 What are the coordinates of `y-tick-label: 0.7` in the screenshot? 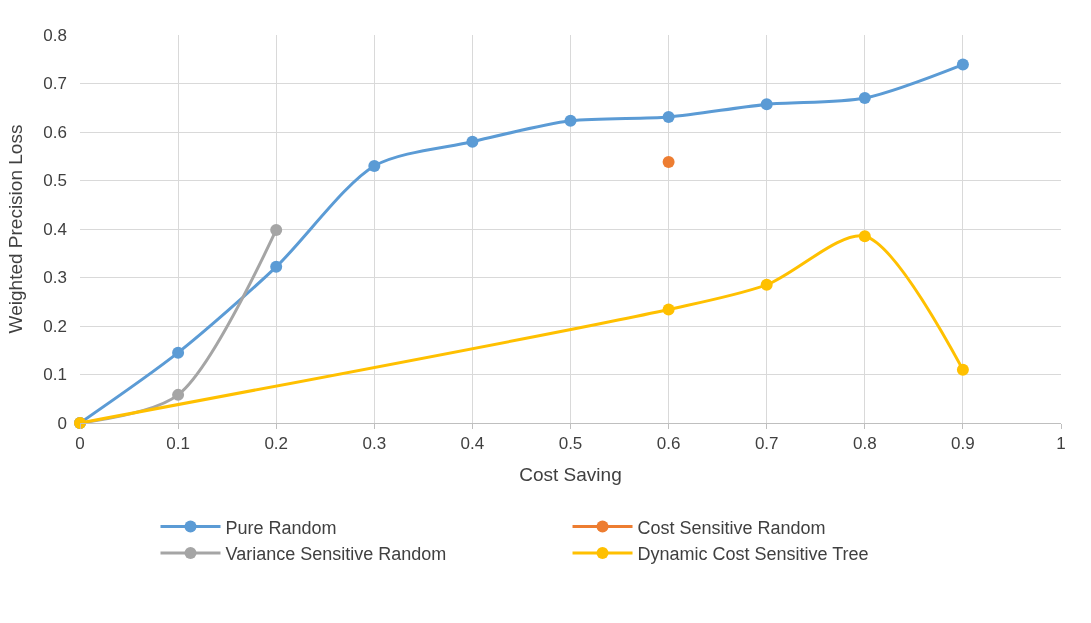 It's located at (55, 84).